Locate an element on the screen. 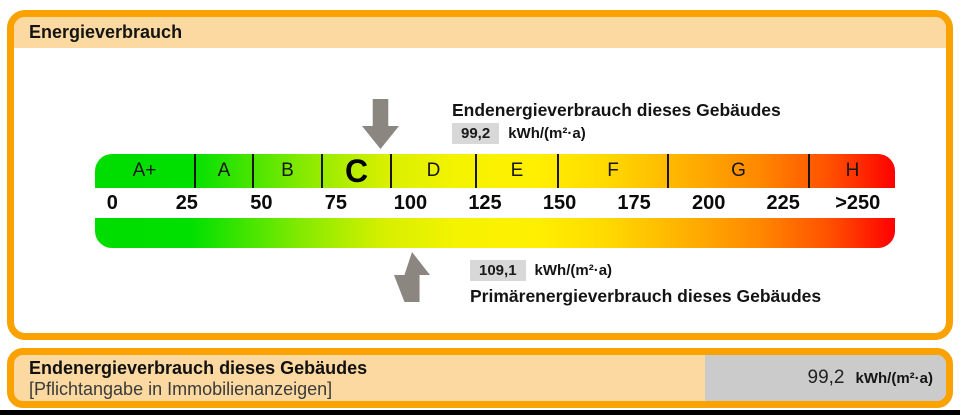  energy-class-band: A+ A B C D E F G H is located at coordinates (495, 171).